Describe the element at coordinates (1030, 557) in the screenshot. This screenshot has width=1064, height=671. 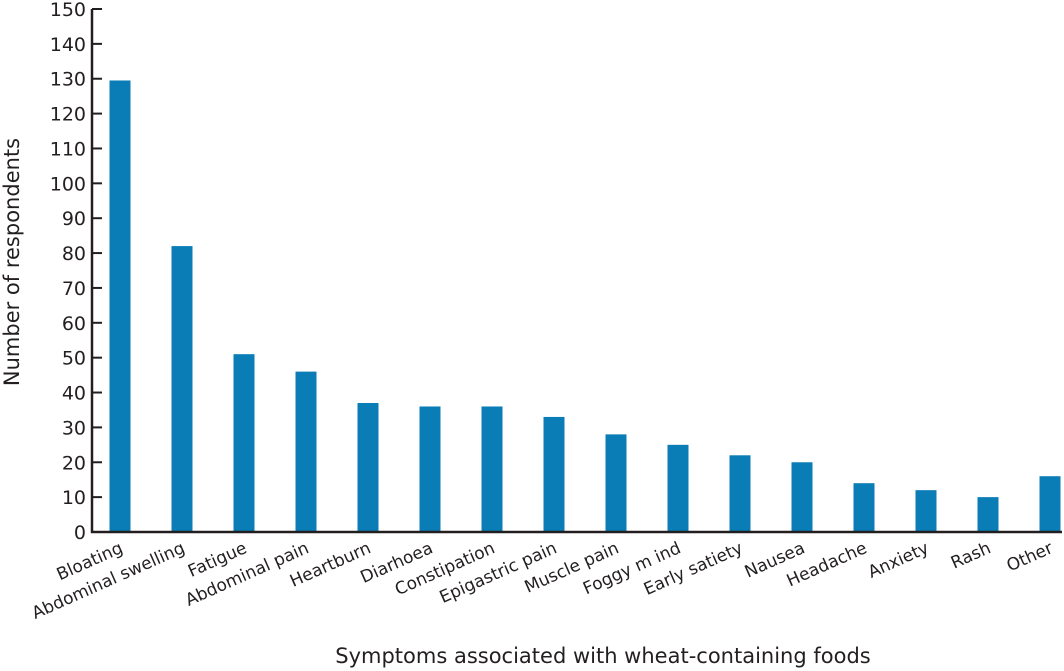
I see `x-tick-label: Other` at that location.